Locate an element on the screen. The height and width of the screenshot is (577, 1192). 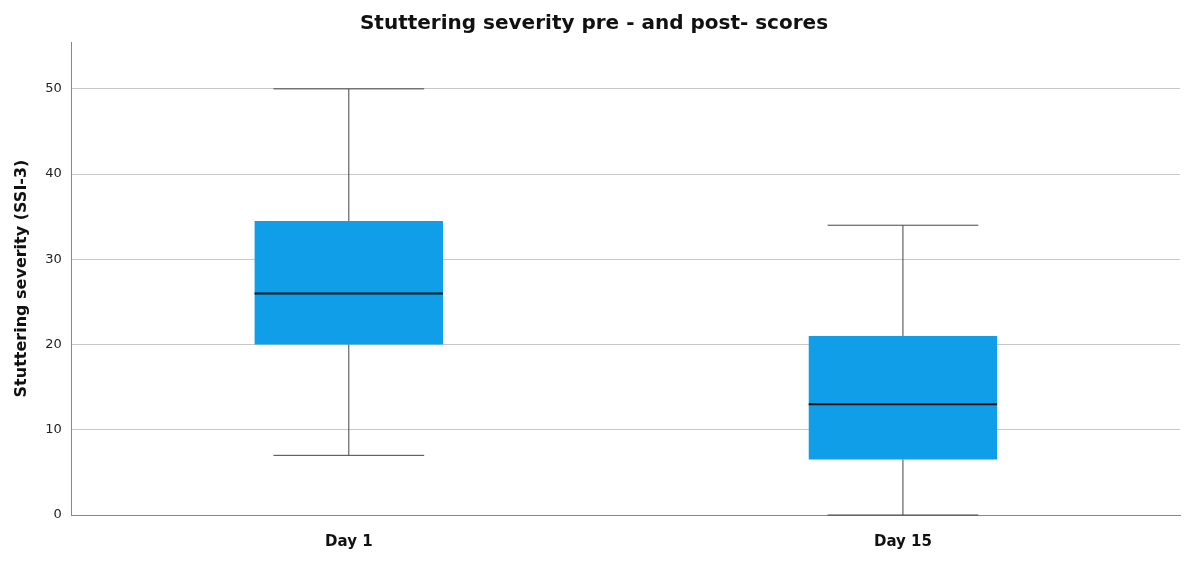
y-tick-label: 30 is located at coordinates (53, 258).